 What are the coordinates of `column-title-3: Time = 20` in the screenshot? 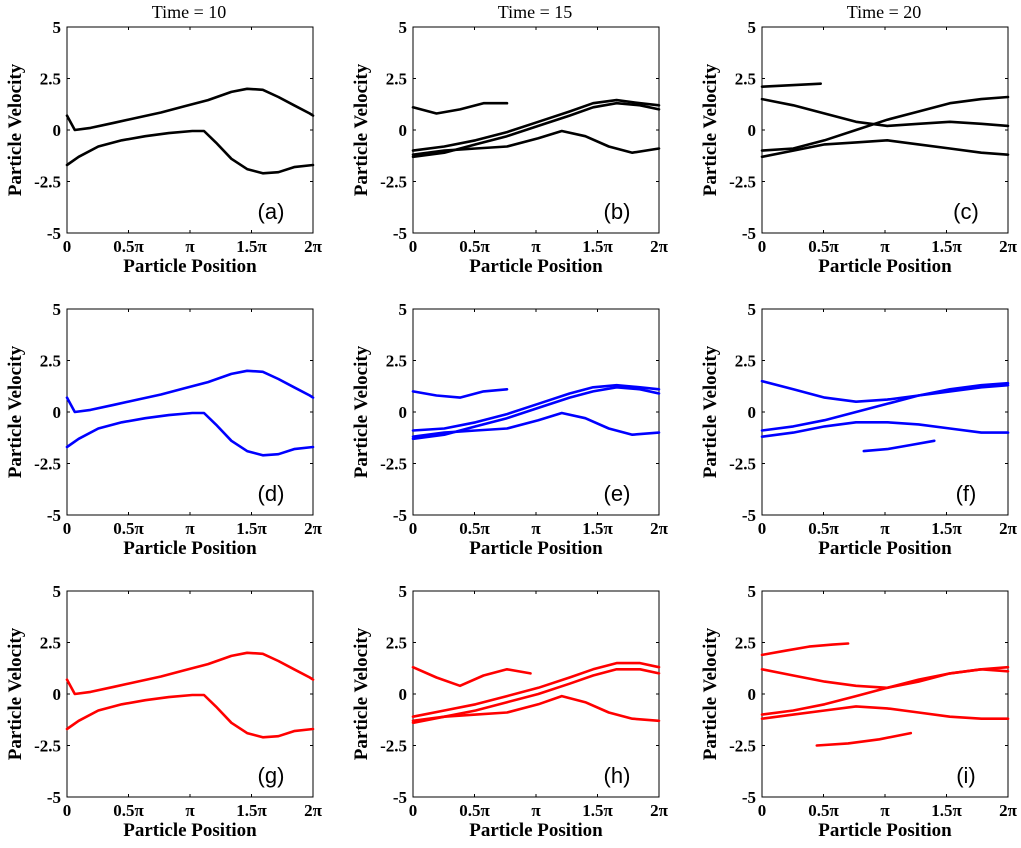 It's located at (884, 12).